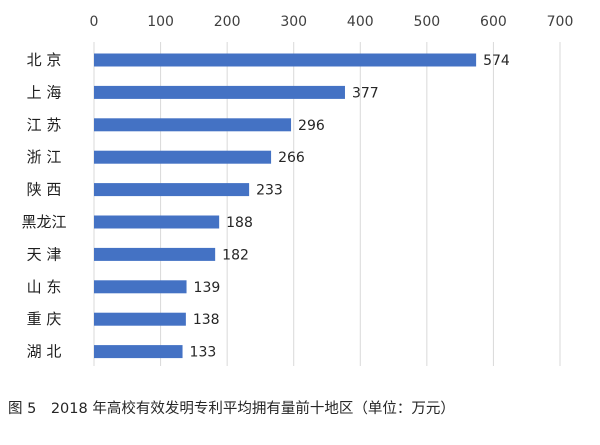  I want to click on x-tick-label: 700, so click(560, 22).